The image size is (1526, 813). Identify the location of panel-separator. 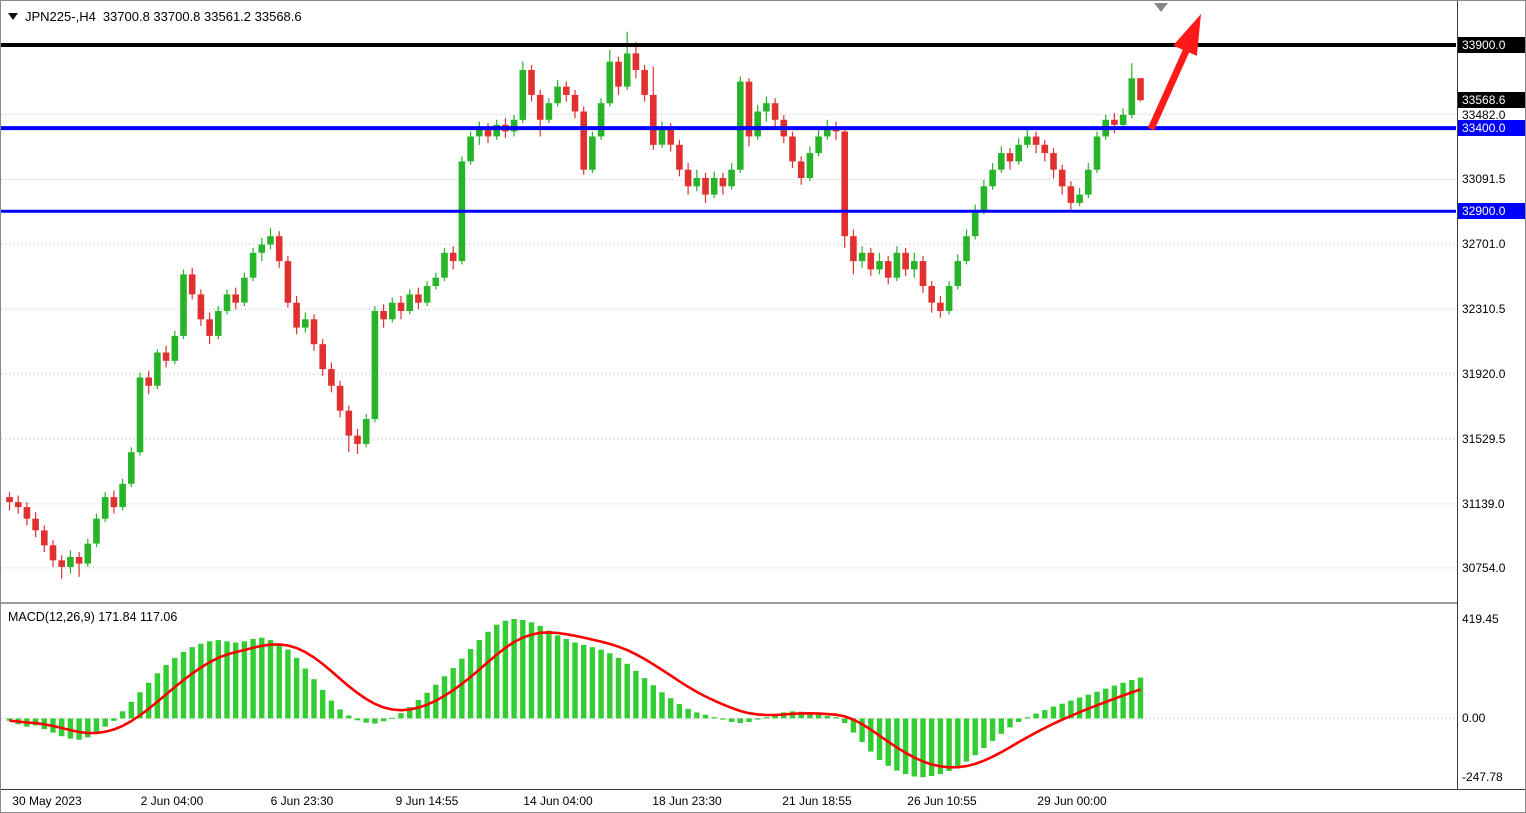
(763, 603).